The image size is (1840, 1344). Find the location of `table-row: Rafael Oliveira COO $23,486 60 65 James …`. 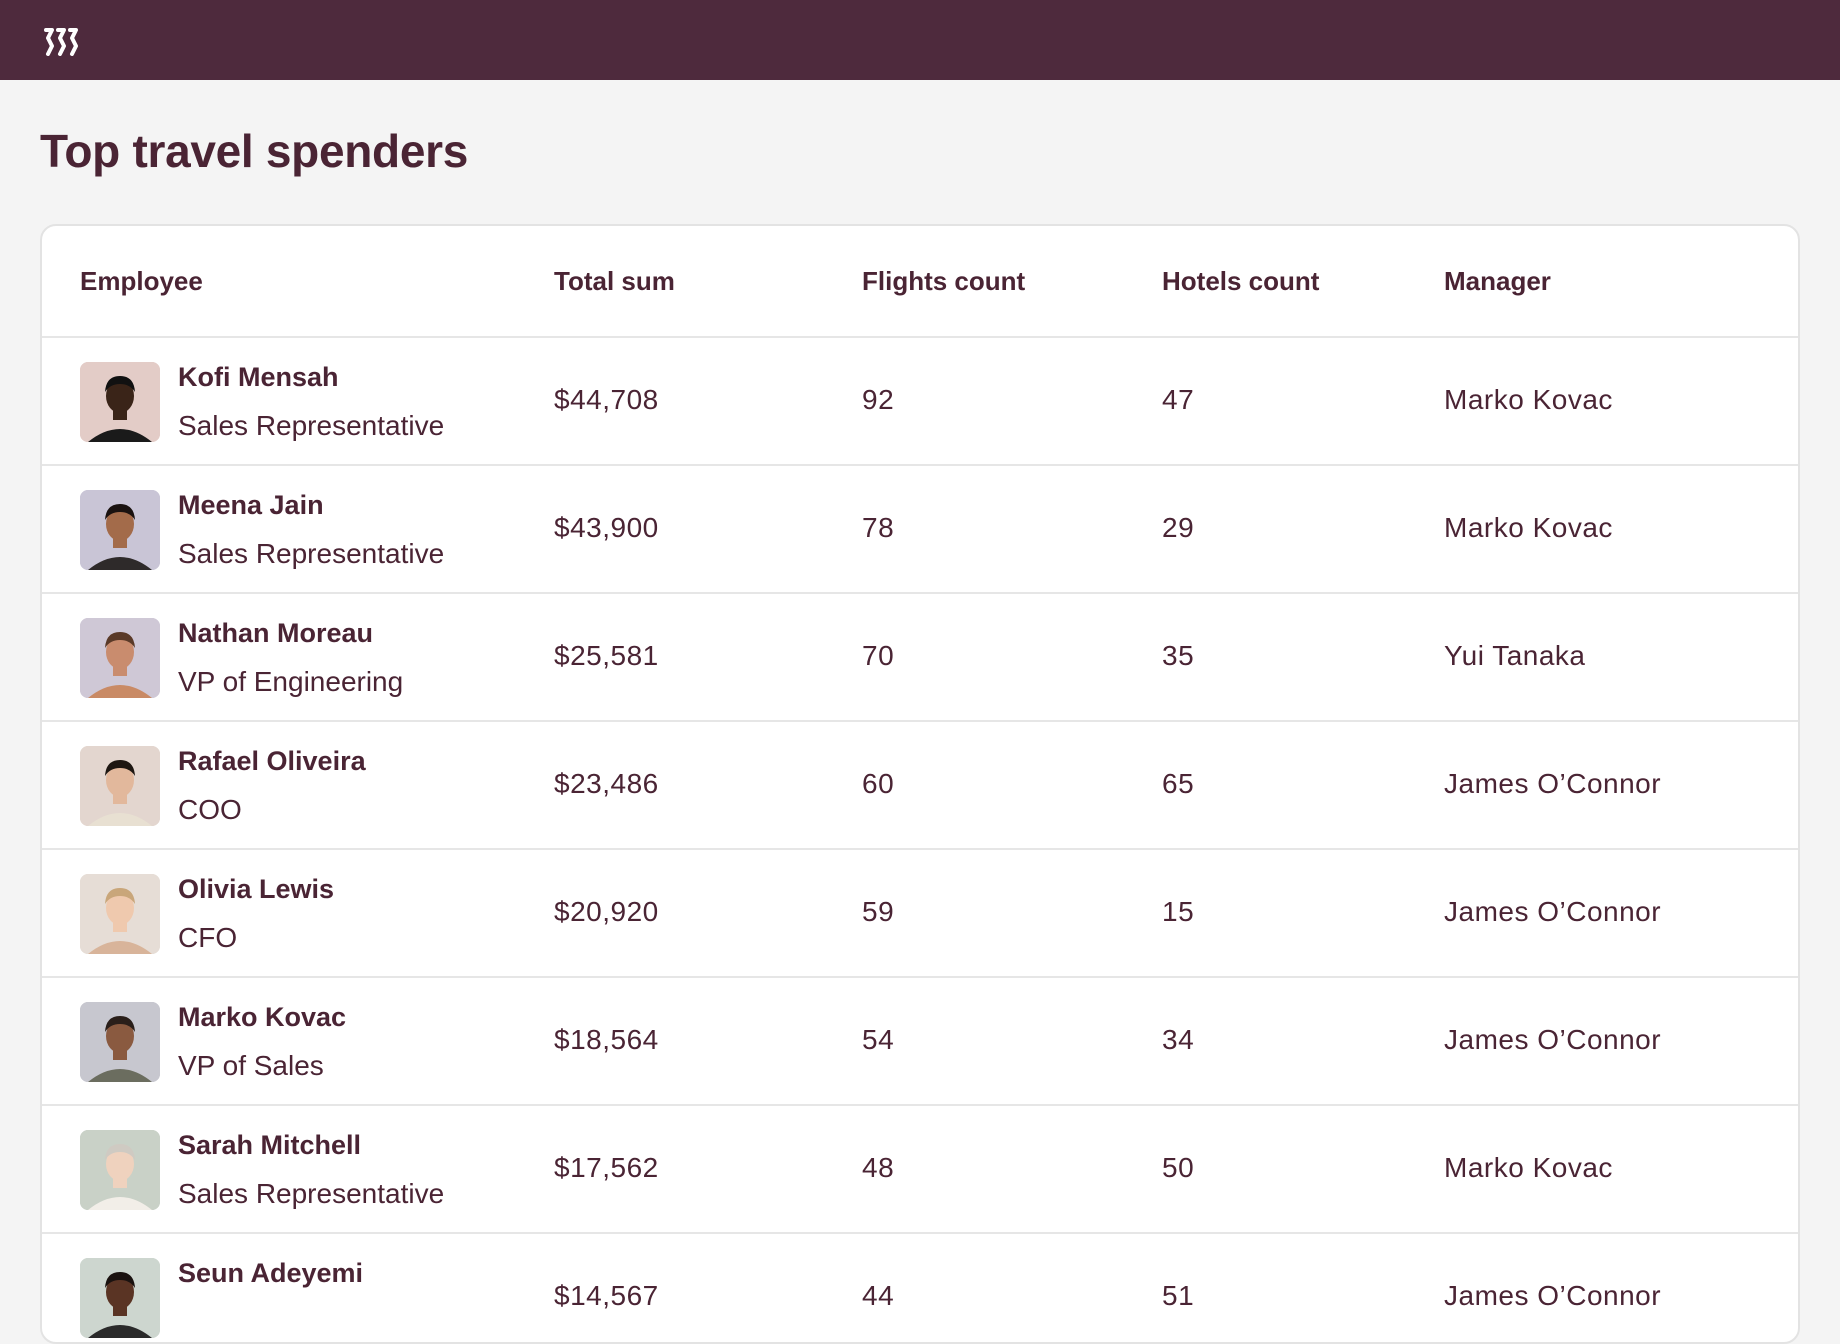

table-row: Rafael Oliveira COO $23,486 60 65 James … is located at coordinates (920, 784).